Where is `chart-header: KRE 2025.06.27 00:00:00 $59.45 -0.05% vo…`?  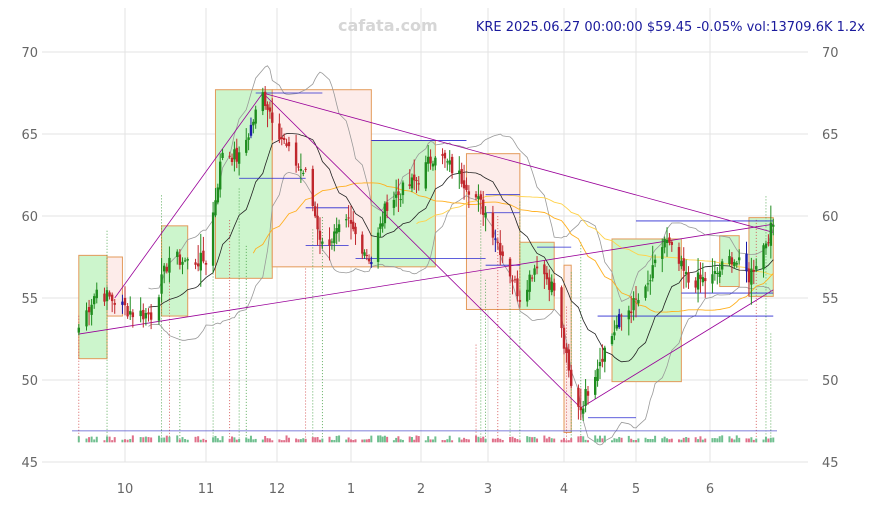 chart-header: KRE 2025.06.27 00:00:00 $59.45 -0.05% vo… is located at coordinates (670, 27).